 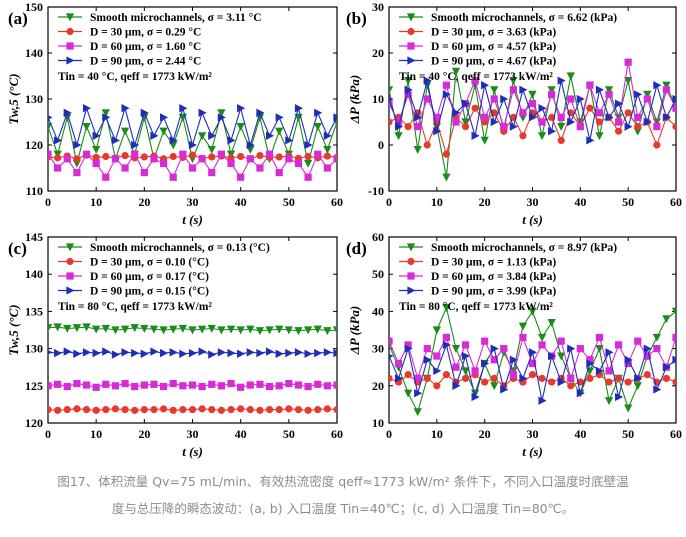 What do you see at coordinates (493, 292) in the screenshot?
I see `legend-entry: D = 90 μm, σ = 3.99 (kPa)` at bounding box center [493, 292].